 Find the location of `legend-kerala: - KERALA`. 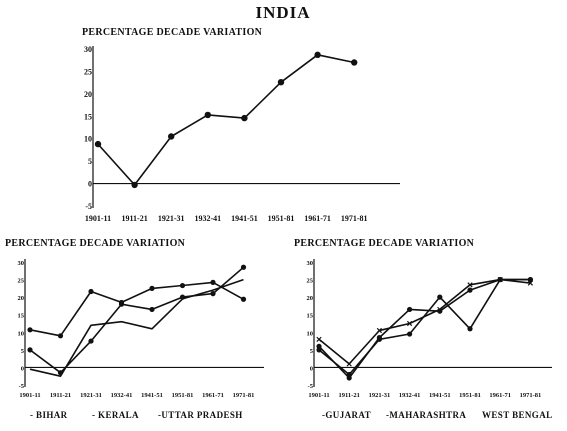

legend-kerala: - KERALA is located at coordinates (115, 415).